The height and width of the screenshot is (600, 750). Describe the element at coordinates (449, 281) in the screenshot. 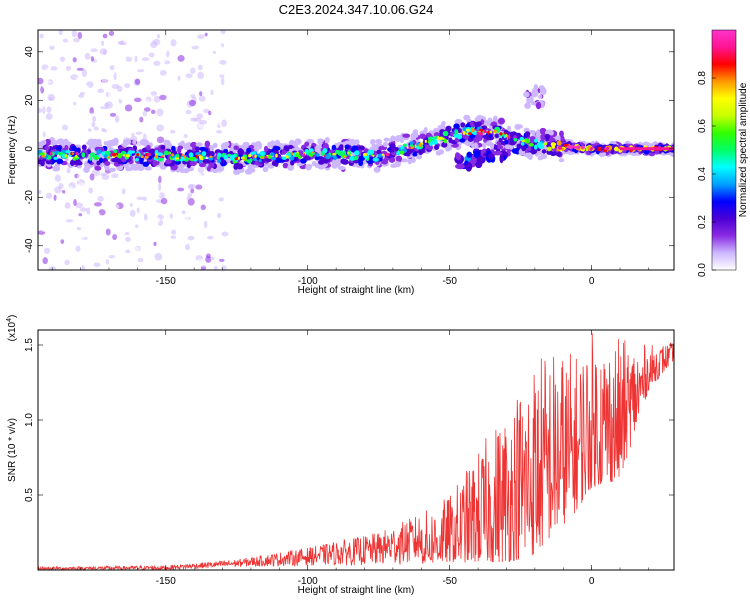

I see `spectrogram-x-tick-label: -50` at that location.